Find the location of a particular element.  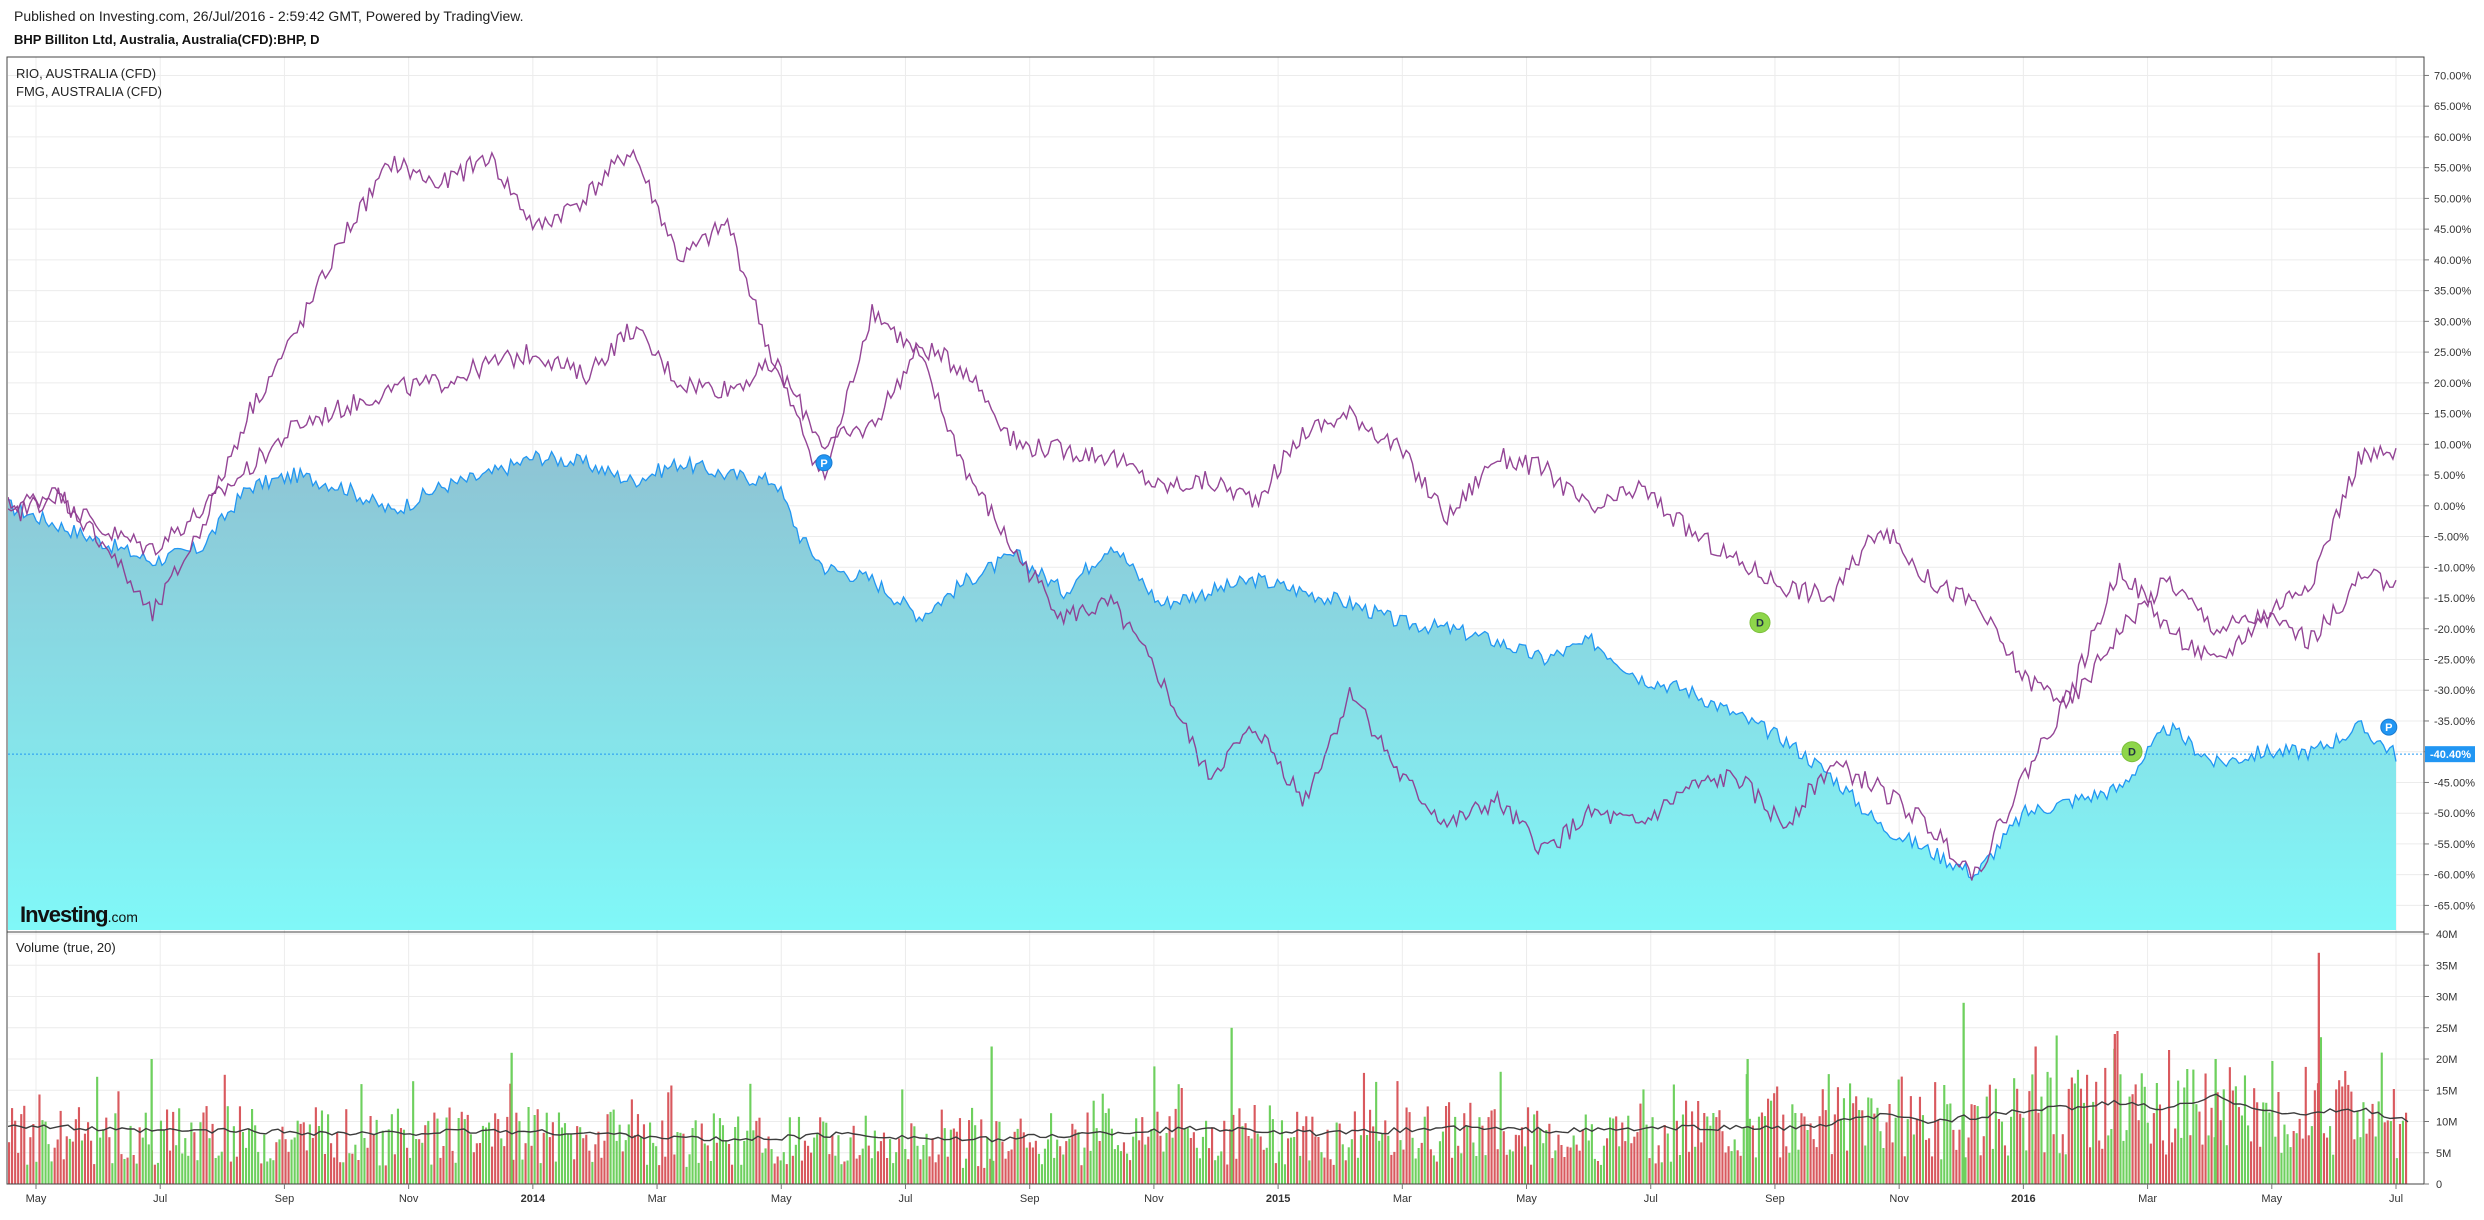

legend-entry-fmg: FMG, AUSTRALIA (CFD) is located at coordinates (89, 91).